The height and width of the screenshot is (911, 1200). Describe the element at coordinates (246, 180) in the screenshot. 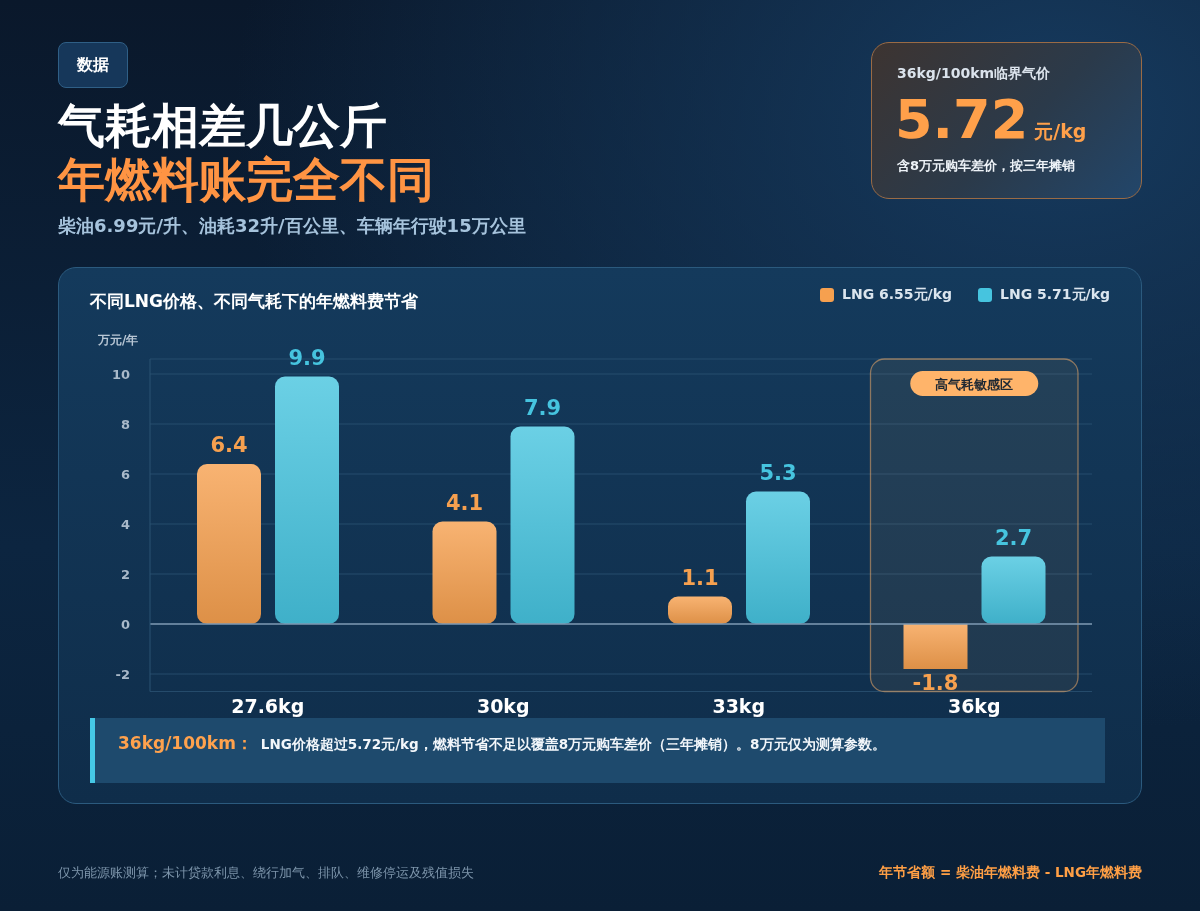

I see `chart-subtitle: 年燃料账完全不同` at that location.